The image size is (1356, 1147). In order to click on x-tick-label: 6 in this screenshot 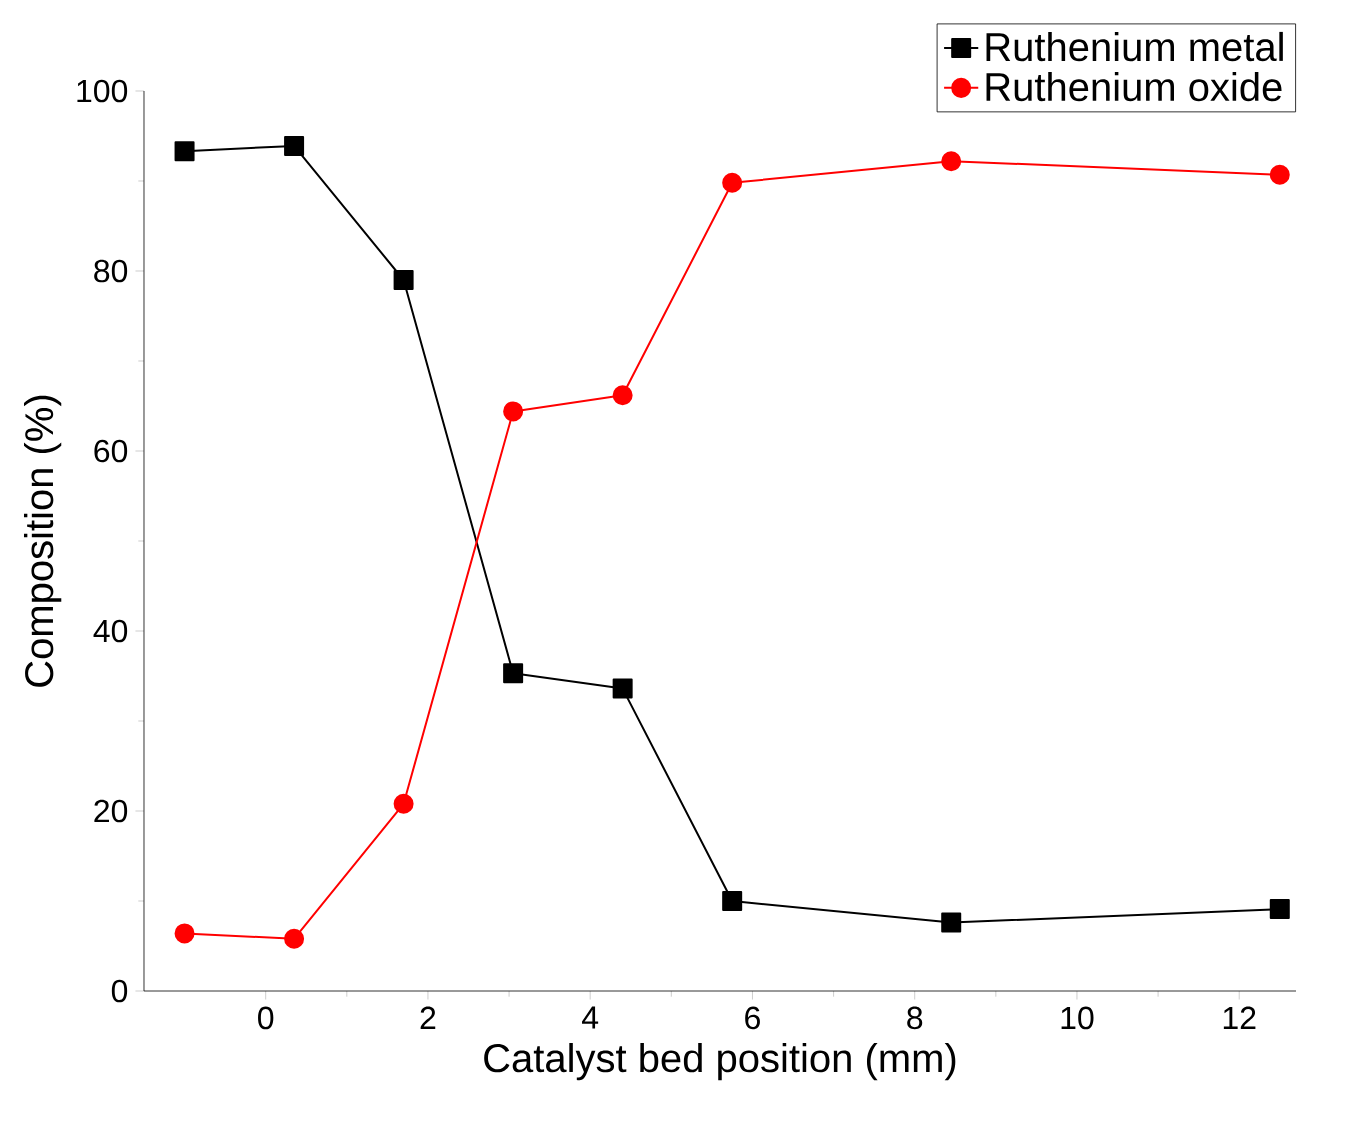, I will do `click(752, 1018)`.